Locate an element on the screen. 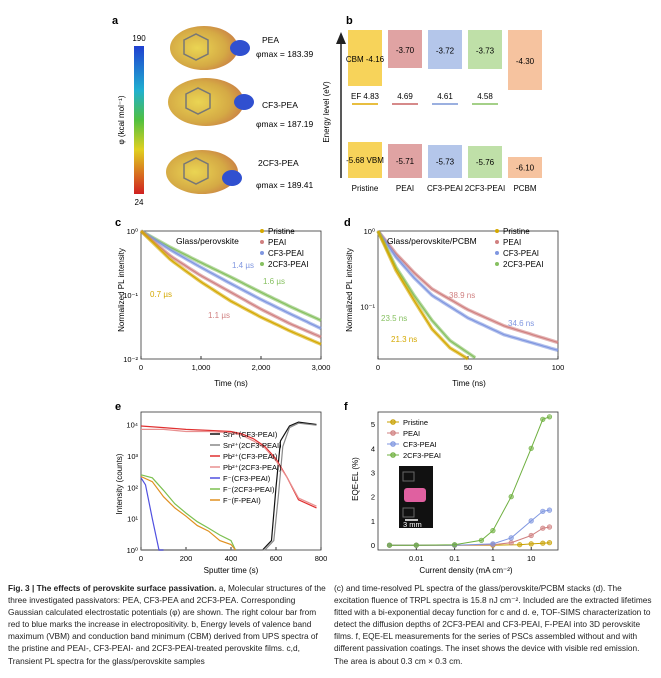  f-legend-2: CF3-PEAI is located at coordinates (420, 444).